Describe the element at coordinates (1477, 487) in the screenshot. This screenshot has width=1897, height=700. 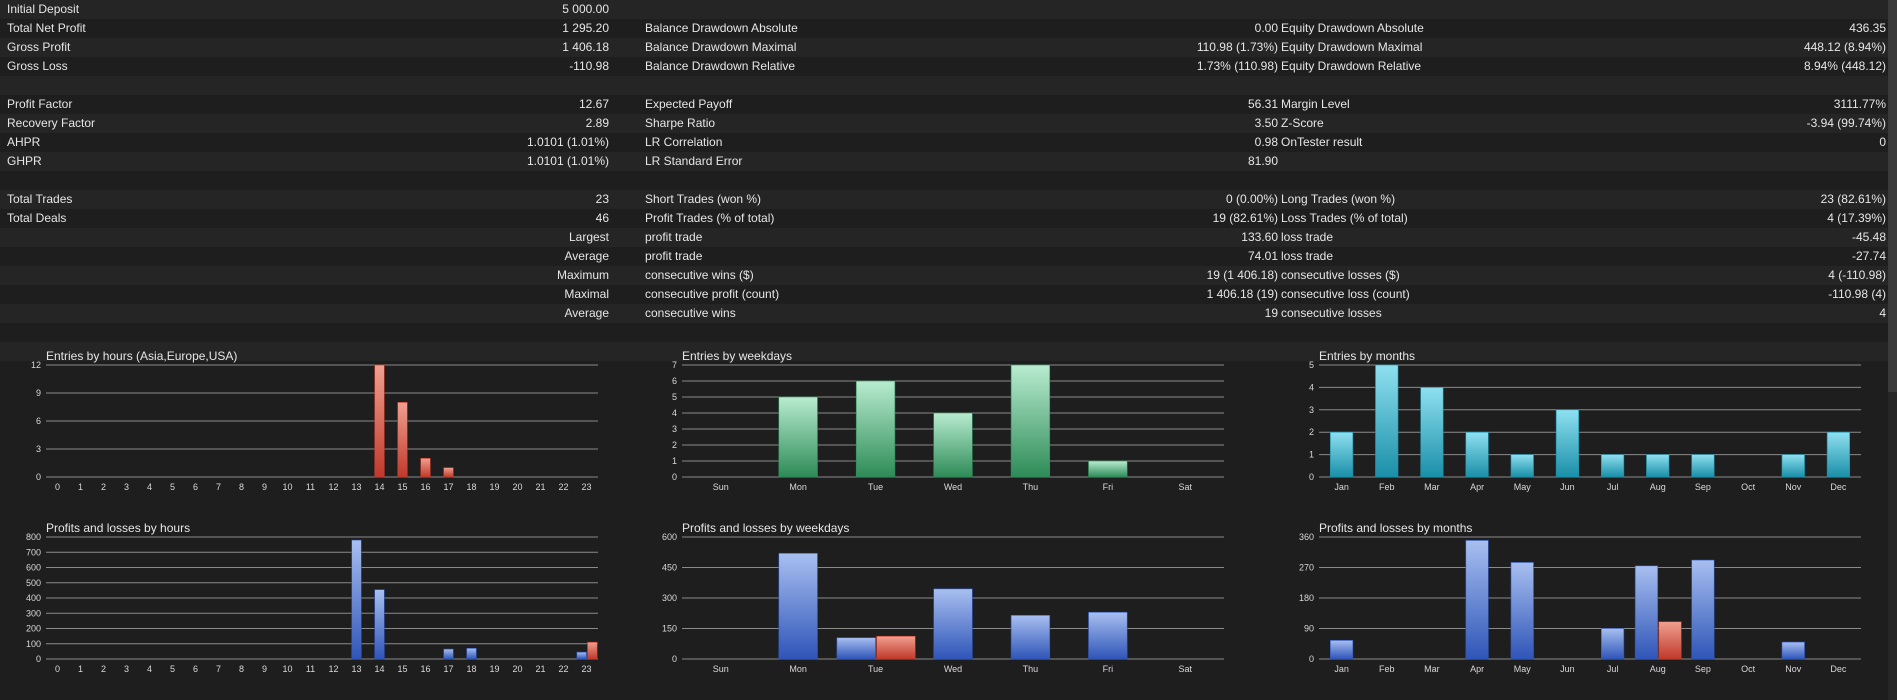
I see `x-tick-label: Apr` at that location.